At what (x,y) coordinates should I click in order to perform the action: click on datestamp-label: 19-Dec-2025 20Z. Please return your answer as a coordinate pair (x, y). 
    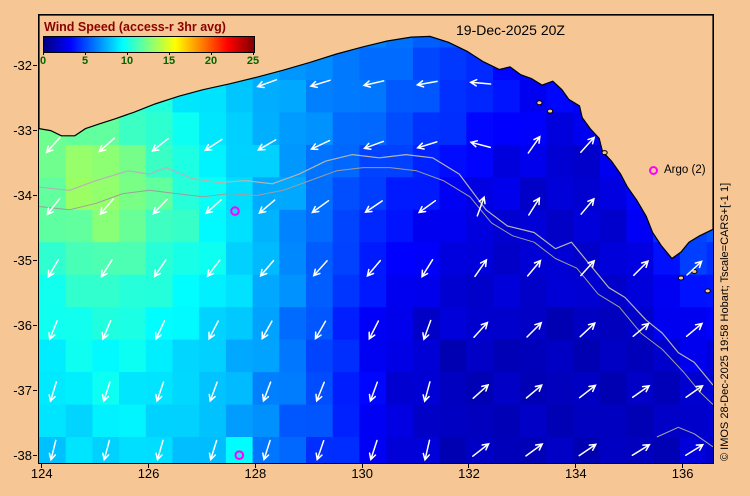
    Looking at the image, I should click on (510, 30).